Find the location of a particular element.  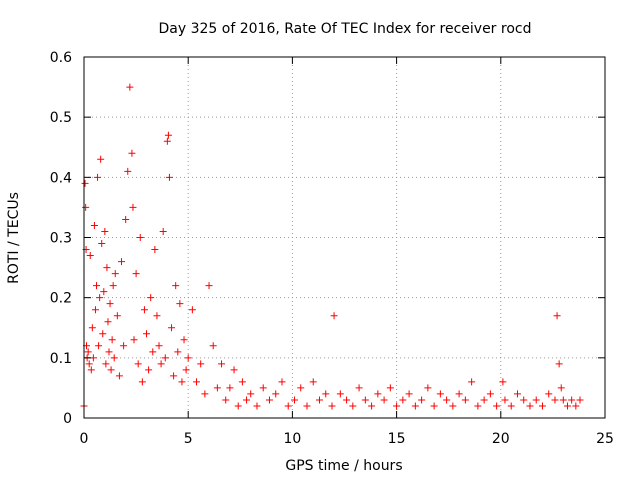

y-tick-label: 0.3 is located at coordinates (61, 239).